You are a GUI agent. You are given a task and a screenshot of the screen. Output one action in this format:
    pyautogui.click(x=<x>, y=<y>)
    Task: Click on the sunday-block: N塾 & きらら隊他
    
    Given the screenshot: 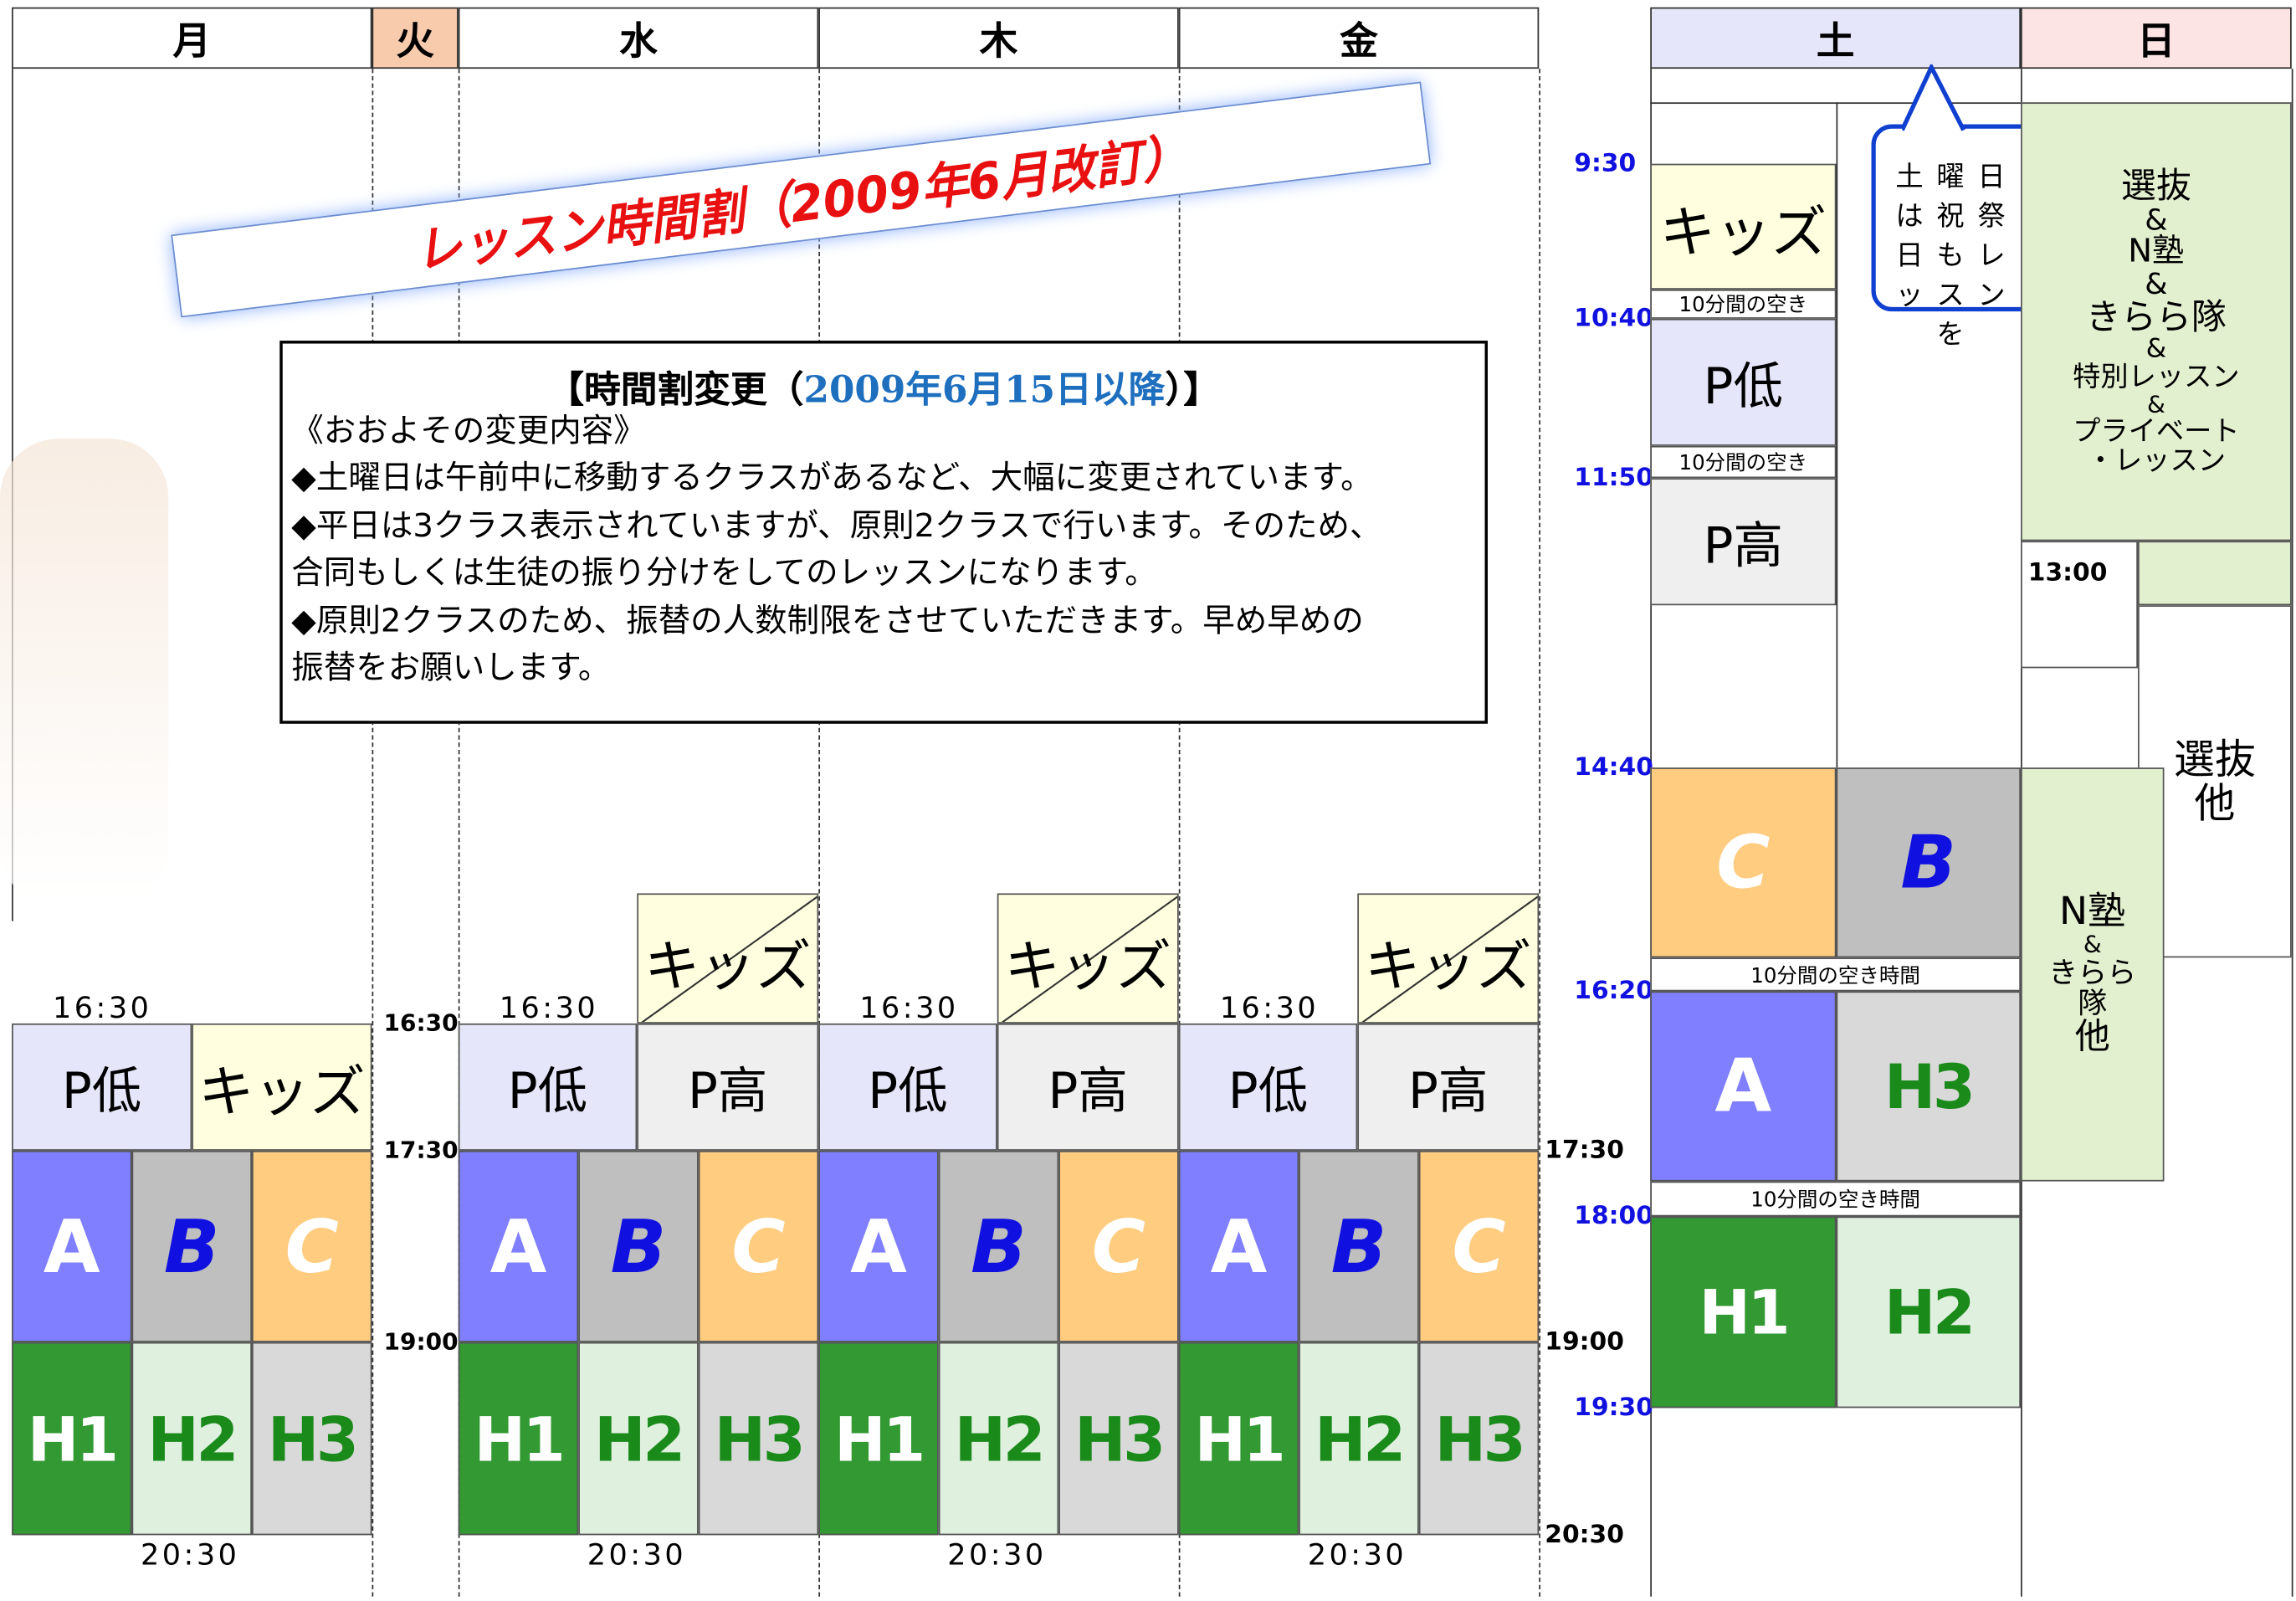 What is the action you would take?
    pyautogui.click(x=2093, y=974)
    